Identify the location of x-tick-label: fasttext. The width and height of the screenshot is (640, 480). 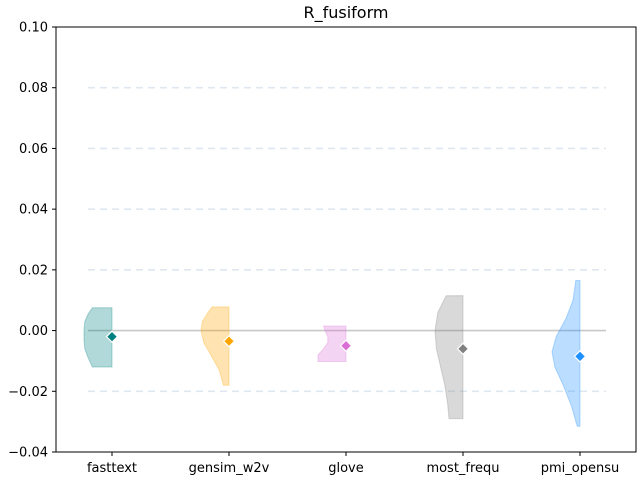
(112, 468).